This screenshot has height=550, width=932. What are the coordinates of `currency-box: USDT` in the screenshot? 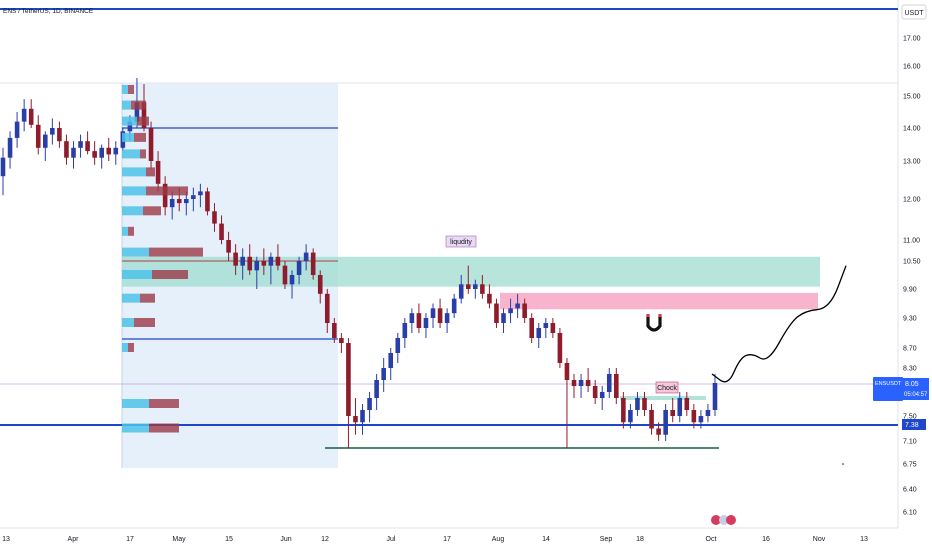 It's located at (914, 12).